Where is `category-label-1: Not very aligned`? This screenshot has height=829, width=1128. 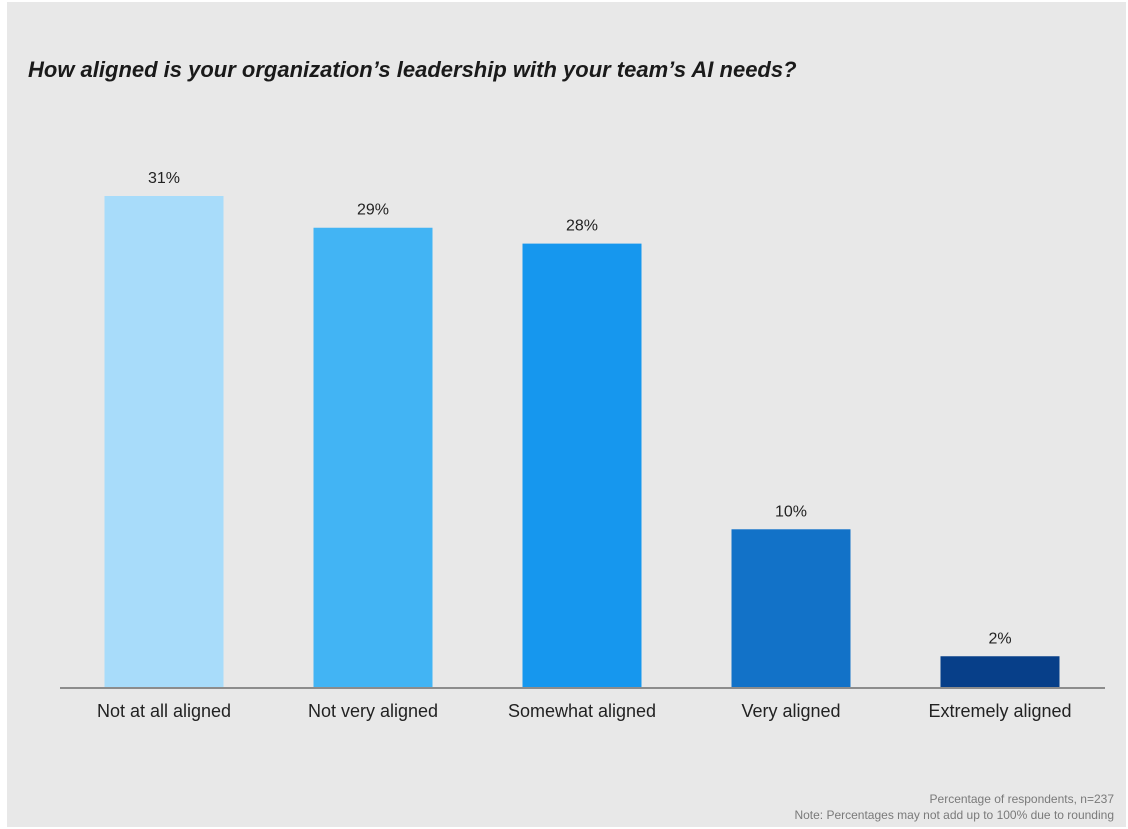
category-label-1: Not very aligned is located at coordinates (373, 711).